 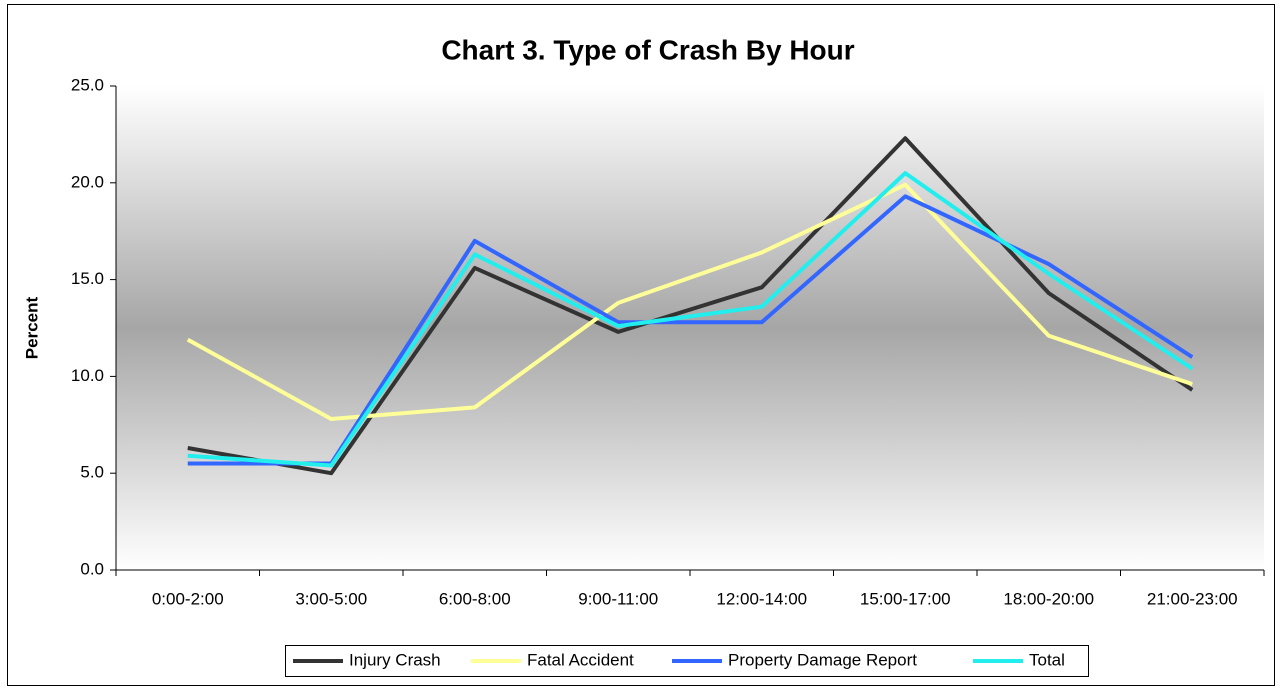 What do you see at coordinates (87, 375) in the screenshot?
I see `y-tick-label: 10.0` at bounding box center [87, 375].